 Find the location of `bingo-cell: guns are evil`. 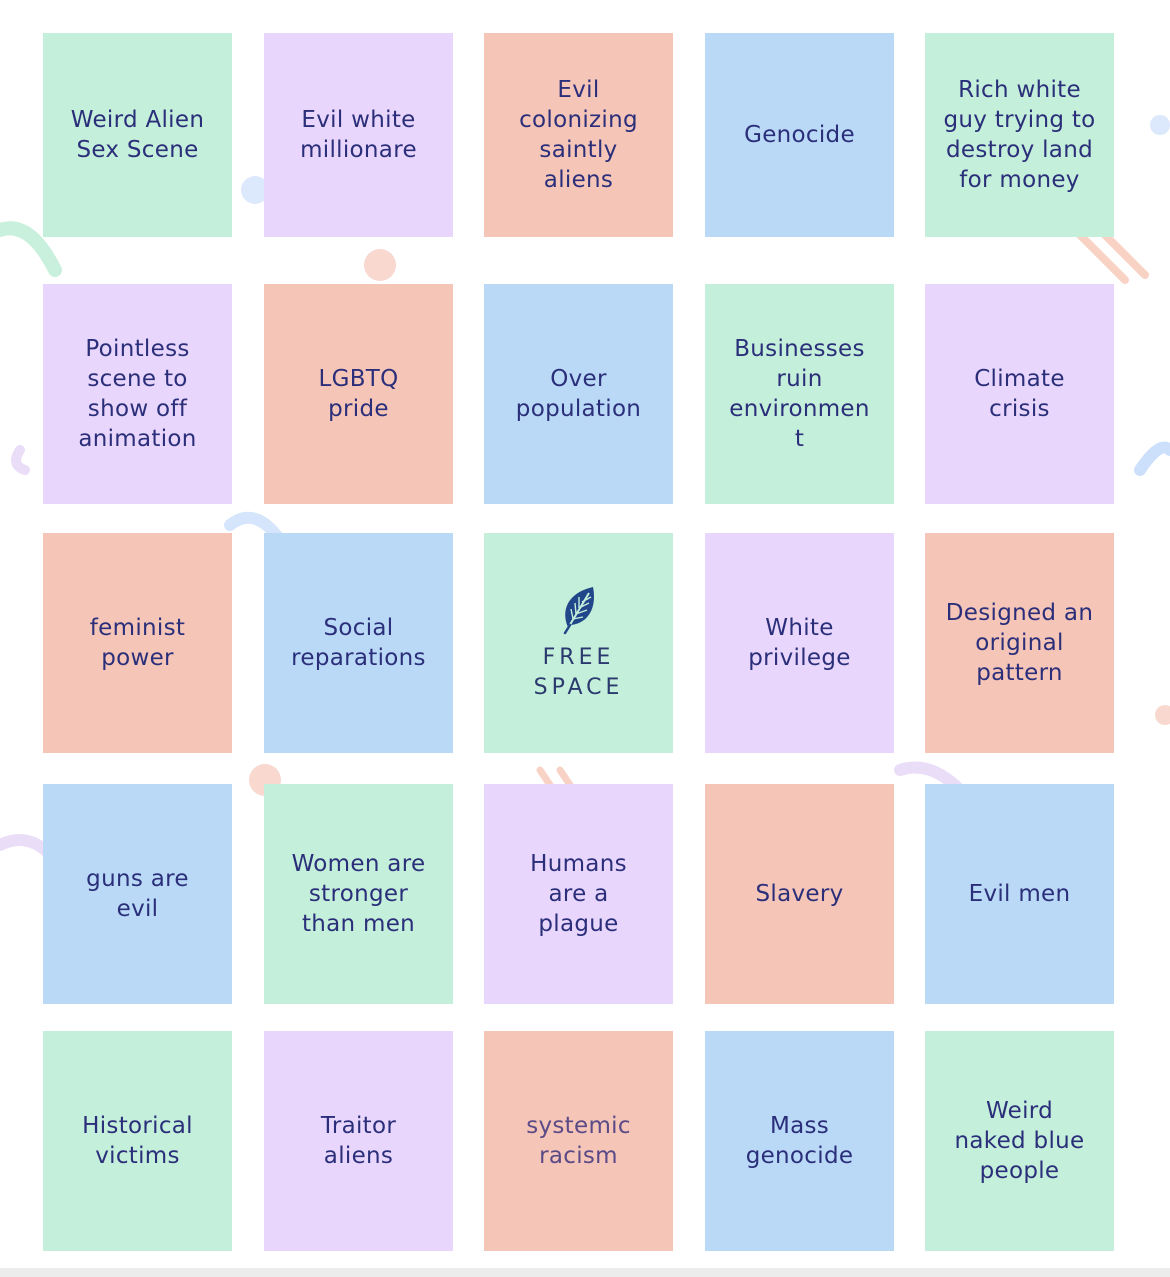

bingo-cell: guns are evil is located at coordinates (137, 894).